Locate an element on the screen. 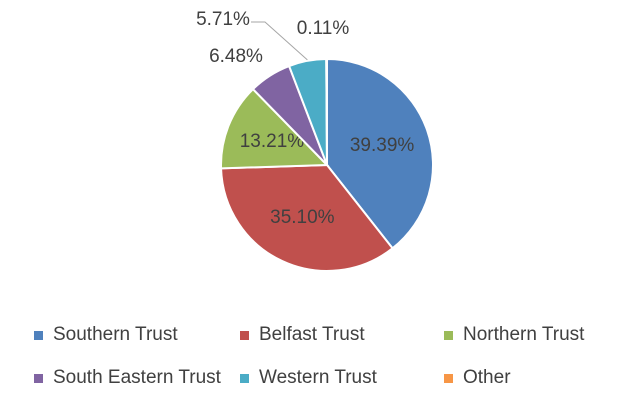 The width and height of the screenshot is (639, 402). legend-item-belfast-trust: Belfast Trust is located at coordinates (302, 335).